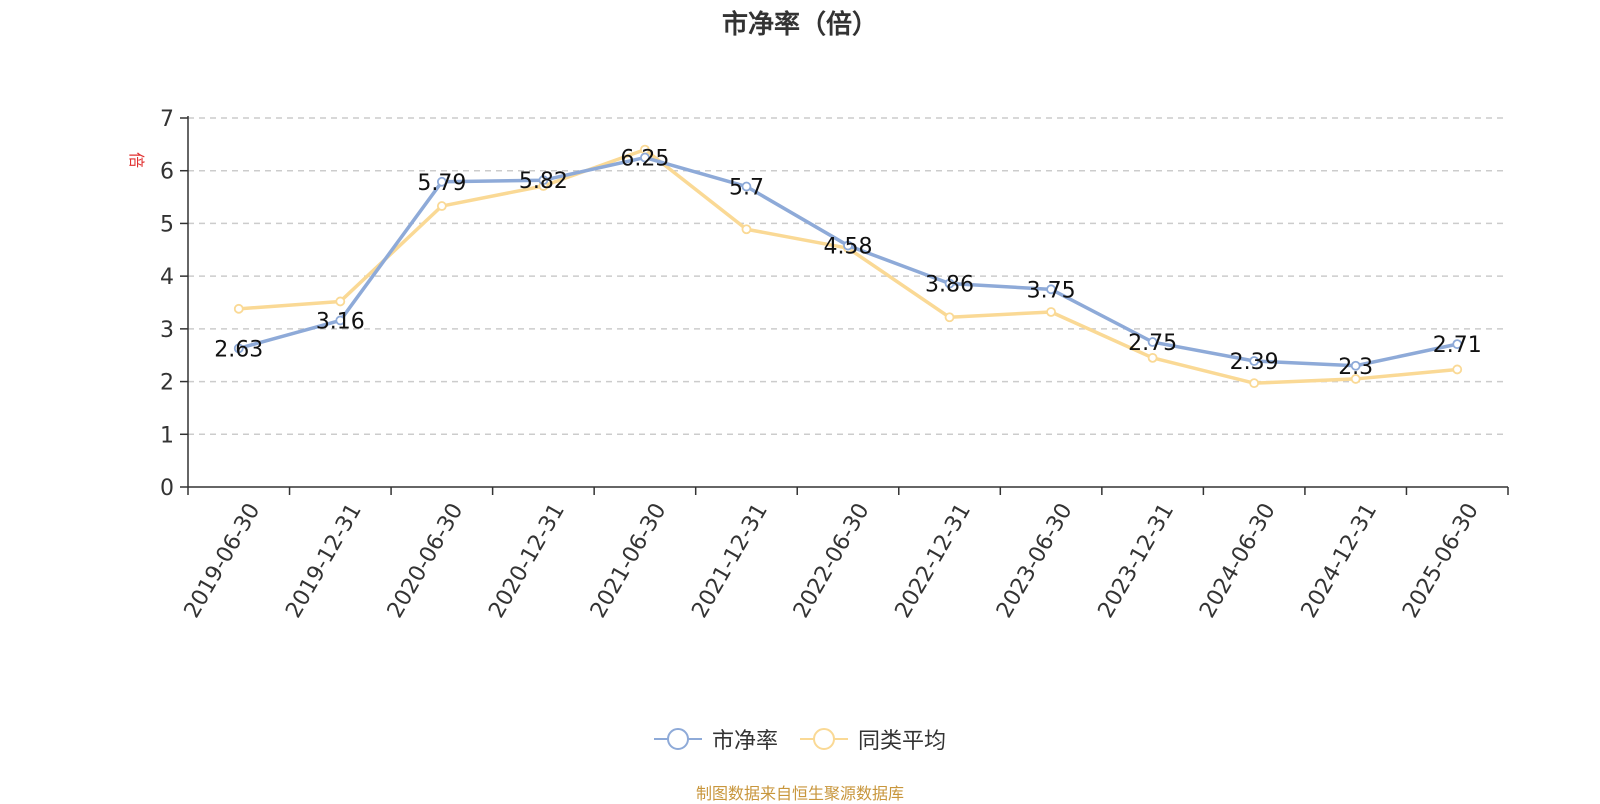 This screenshot has height=804, width=1600. What do you see at coordinates (136, 160) in the screenshot?
I see `y-axis-label: 倍` at bounding box center [136, 160].